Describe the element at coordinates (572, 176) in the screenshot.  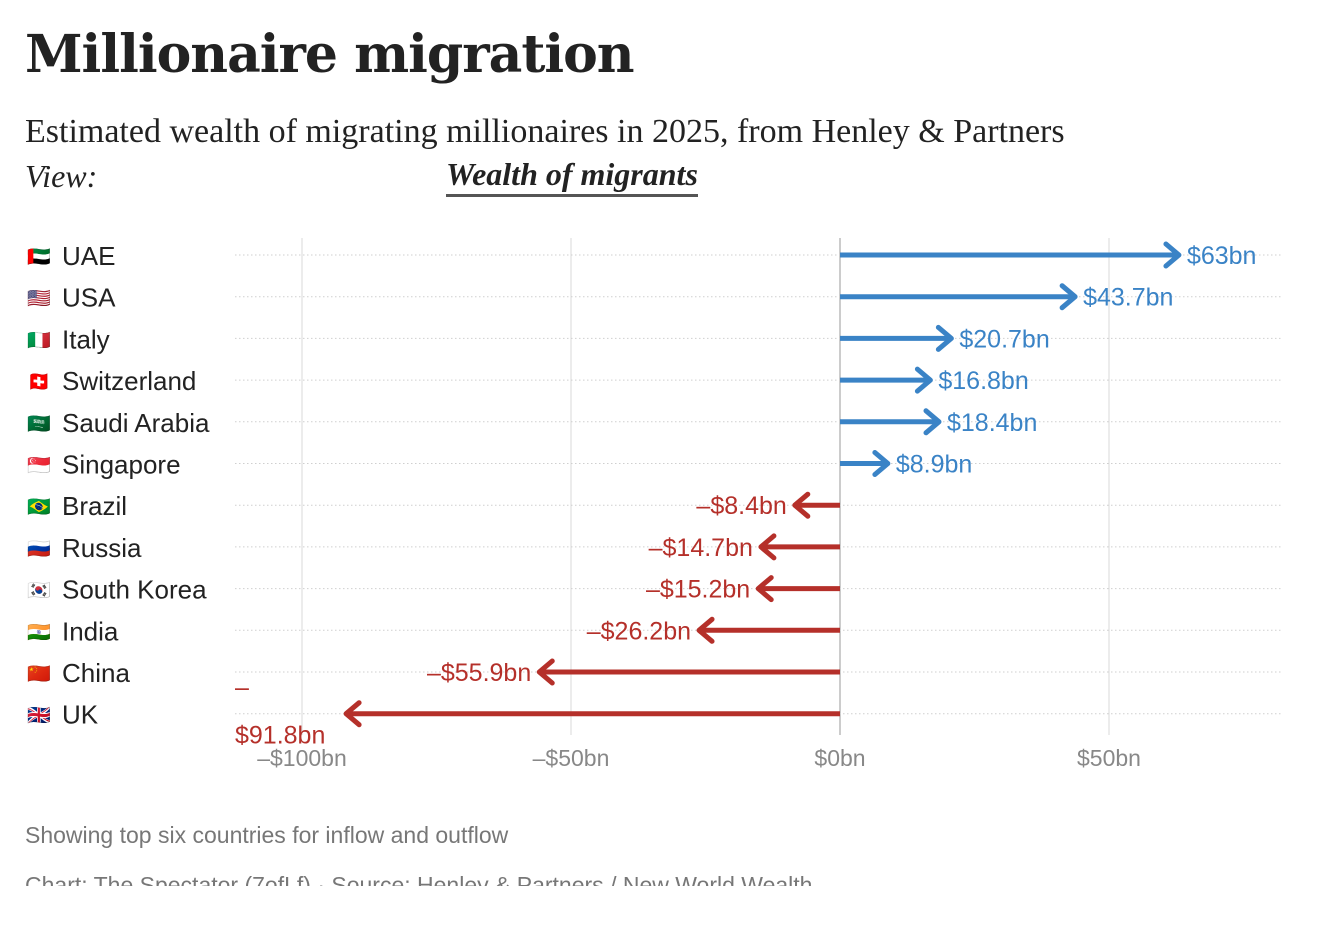
I see `view-selector-dropdown: Wealth of migrants` at that location.